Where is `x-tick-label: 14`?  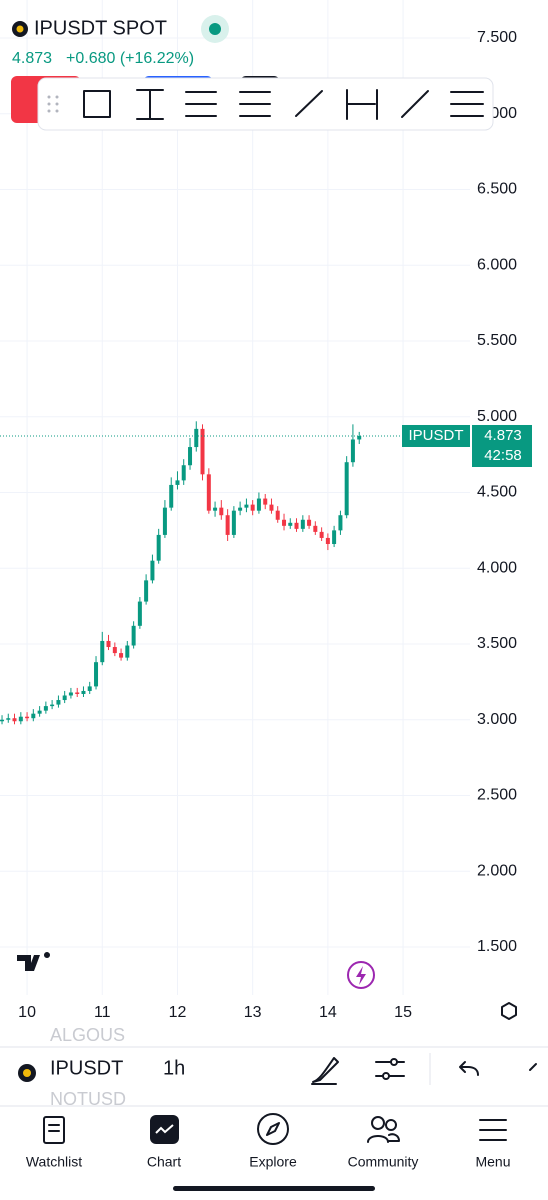
x-tick-label: 14 is located at coordinates (328, 1012).